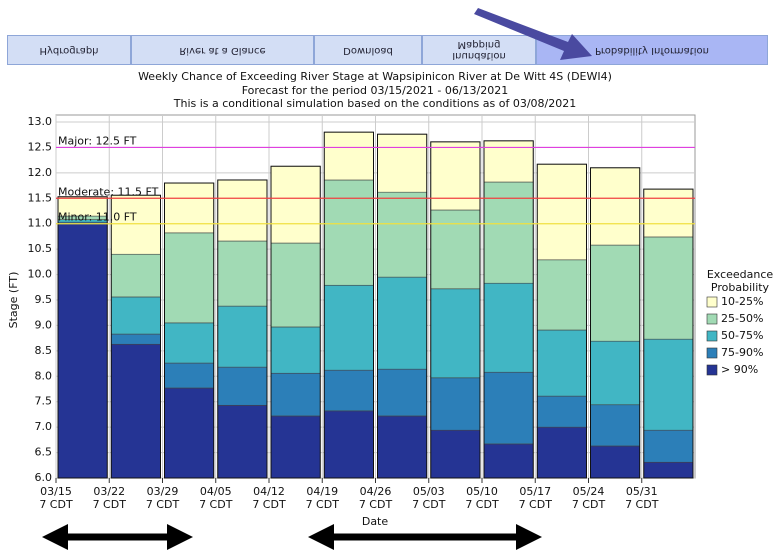  What do you see at coordinates (740, 274) in the screenshot?
I see `legend-title: Exceedance` at bounding box center [740, 274].